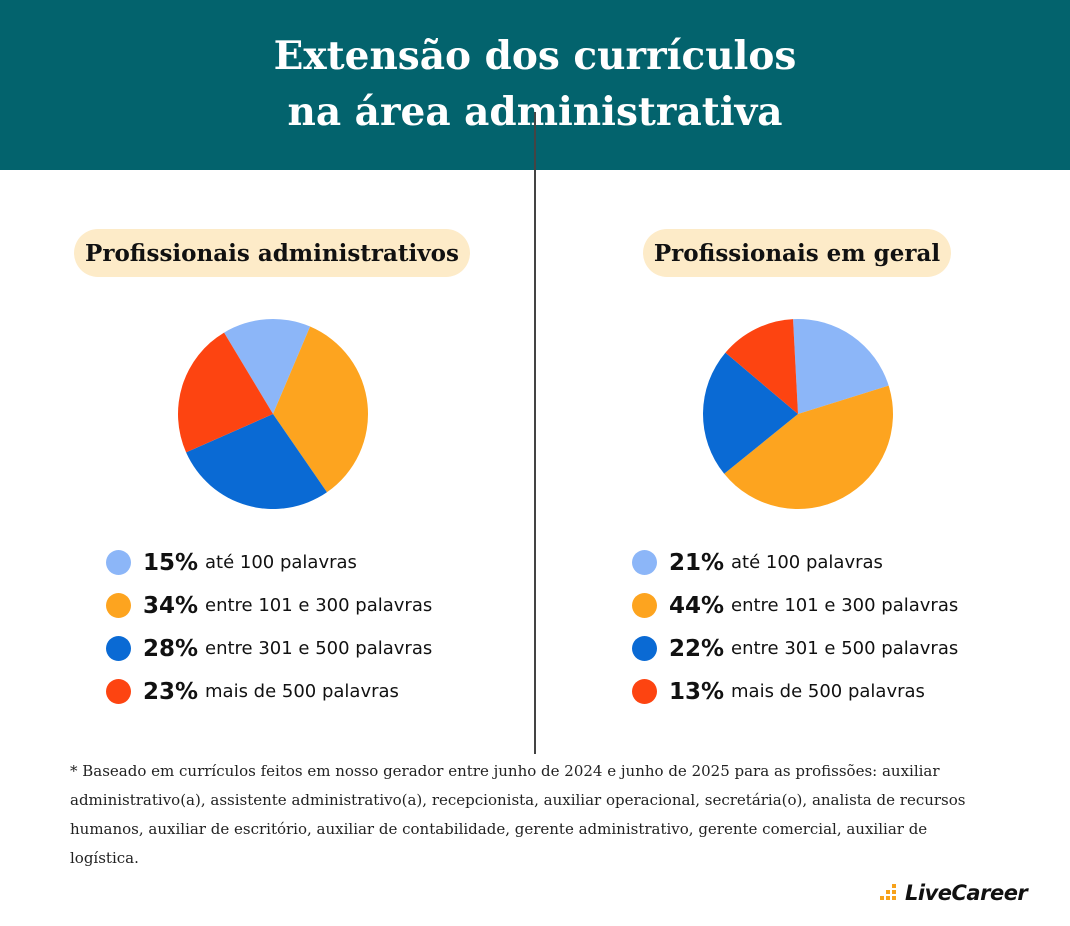 The width and height of the screenshot is (1070, 926). Describe the element at coordinates (535, 56) in the screenshot. I see `title-line-1: Extensão dos currículos` at that location.